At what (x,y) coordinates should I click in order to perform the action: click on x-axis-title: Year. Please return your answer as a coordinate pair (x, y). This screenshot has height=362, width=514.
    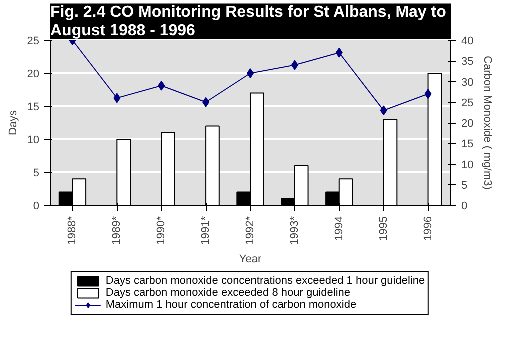
    Looking at the image, I should click on (250, 259).